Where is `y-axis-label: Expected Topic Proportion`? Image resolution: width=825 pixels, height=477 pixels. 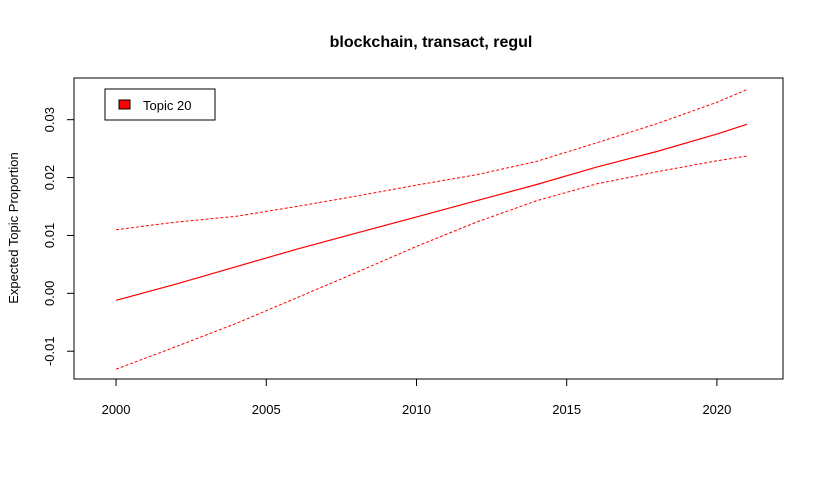 y-axis-label: Expected Topic Proportion is located at coordinates (13, 228).